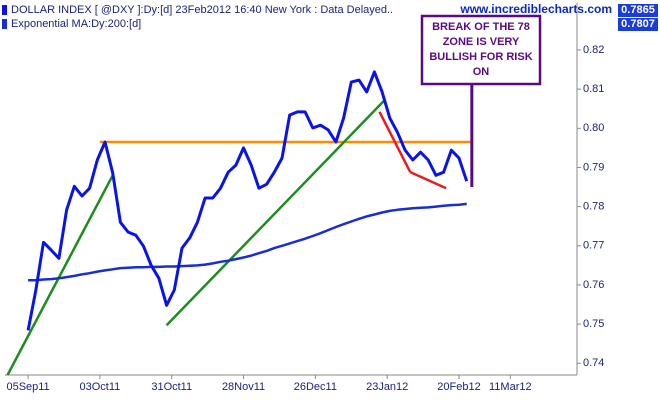 This screenshot has height=400, width=660. Describe the element at coordinates (171, 387) in the screenshot. I see `x-tick-label: 31Oct11` at that location.